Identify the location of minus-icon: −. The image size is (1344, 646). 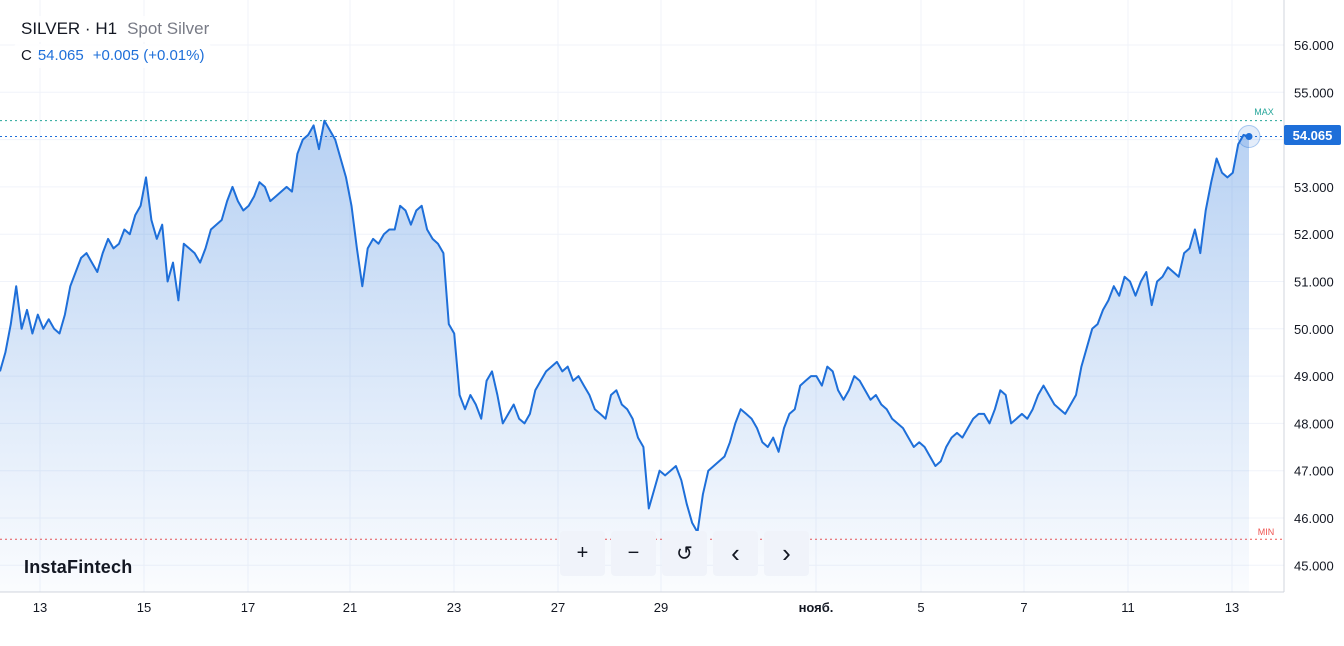
(633, 553).